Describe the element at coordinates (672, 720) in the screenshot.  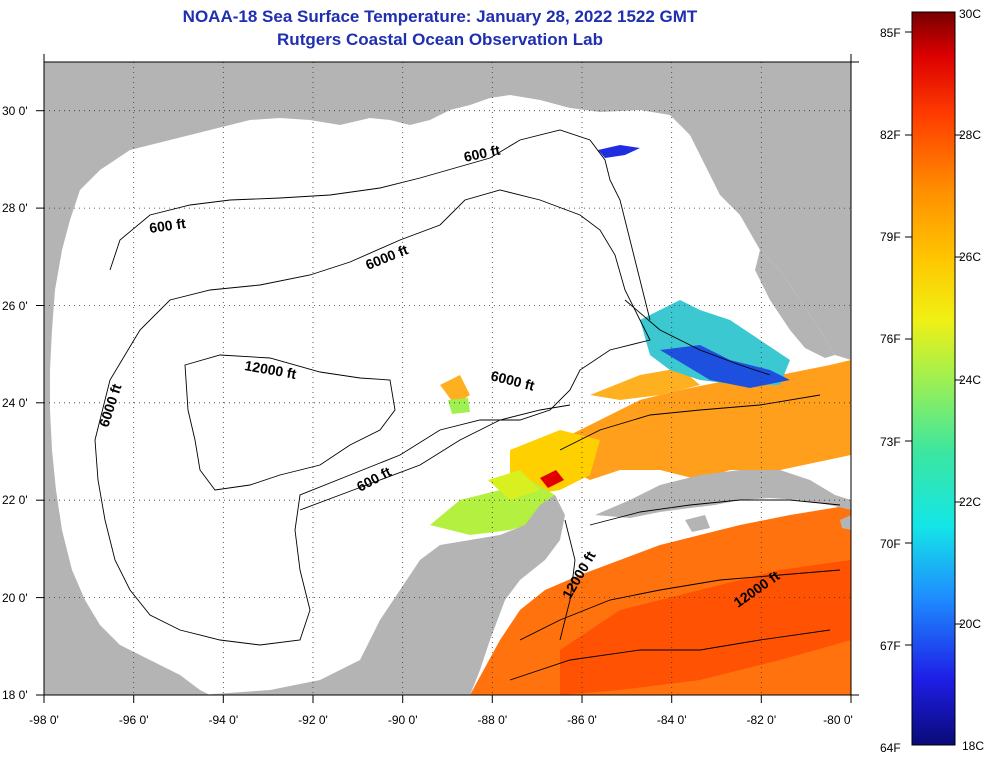
I see `x-tick-label: -84 0'` at that location.